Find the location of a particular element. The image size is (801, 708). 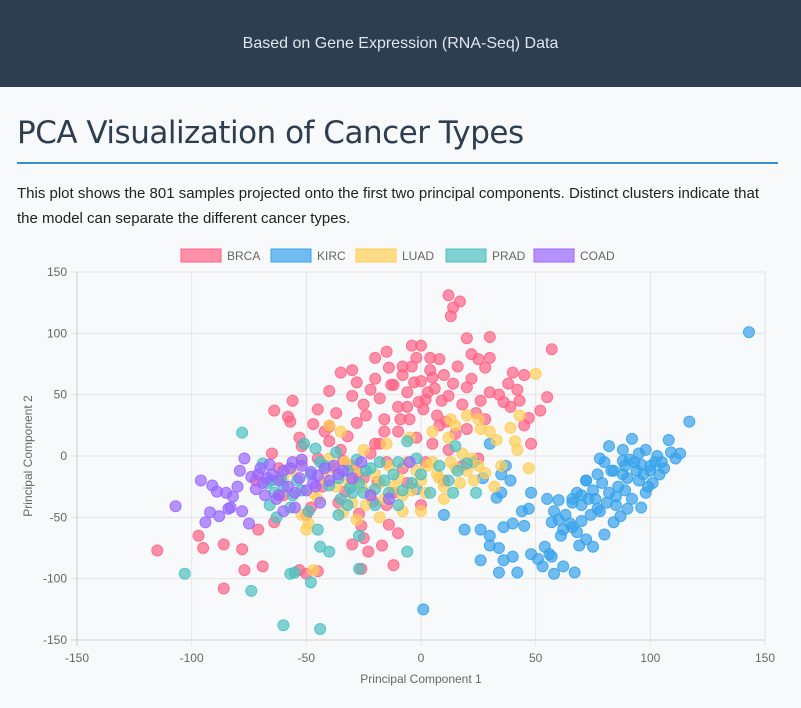

chart-legend: BRCA KIRC LUAD PRAD COAD is located at coordinates (397, 255).